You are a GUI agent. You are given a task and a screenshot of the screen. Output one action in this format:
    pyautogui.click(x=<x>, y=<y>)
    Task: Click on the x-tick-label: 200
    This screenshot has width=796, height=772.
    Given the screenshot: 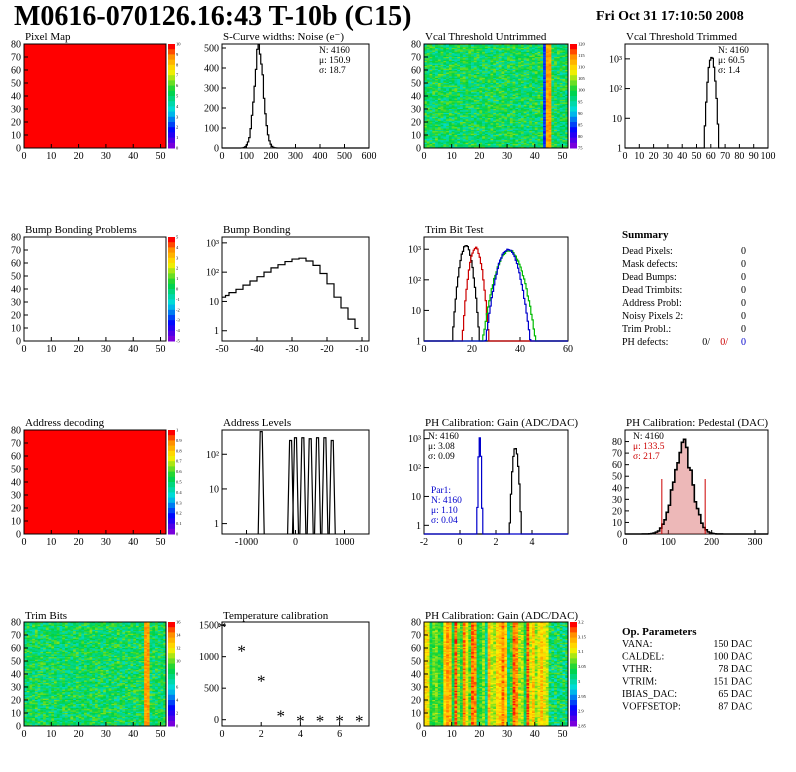 What is the action you would take?
    pyautogui.click(x=271, y=156)
    